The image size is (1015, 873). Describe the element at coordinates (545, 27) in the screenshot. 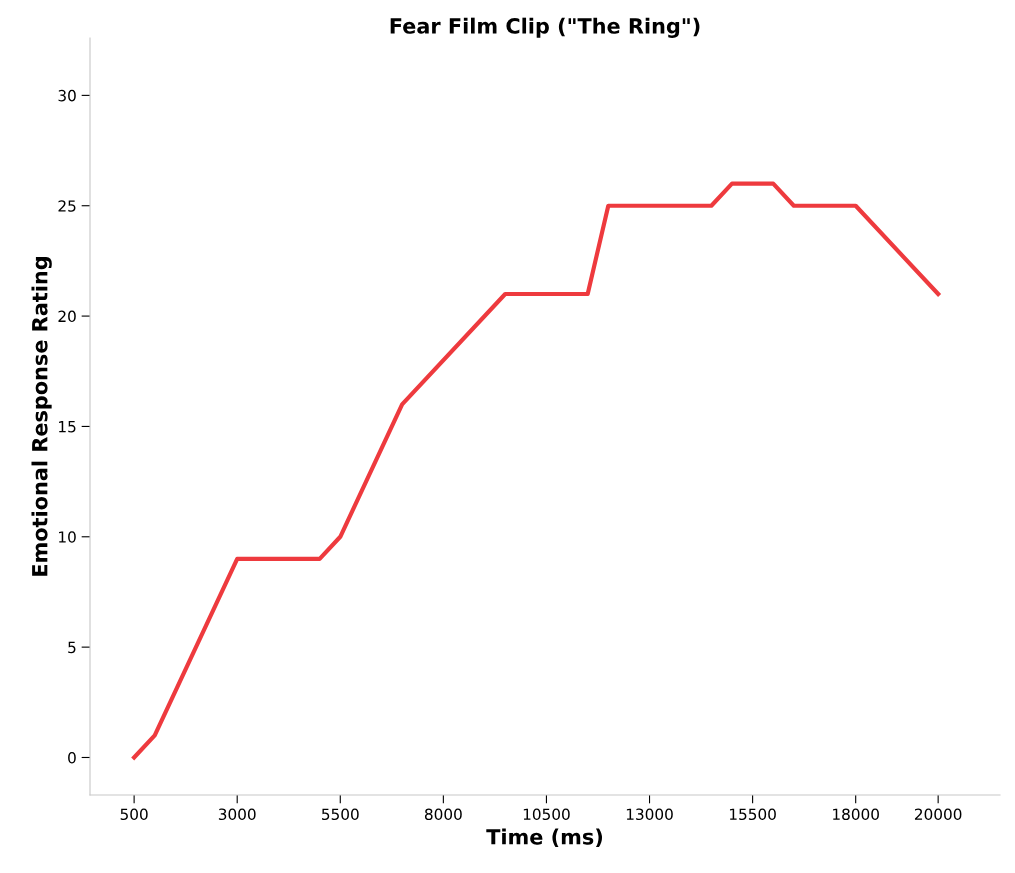

I see `chart-title: Fear Film Clip ("The Ring")` at that location.